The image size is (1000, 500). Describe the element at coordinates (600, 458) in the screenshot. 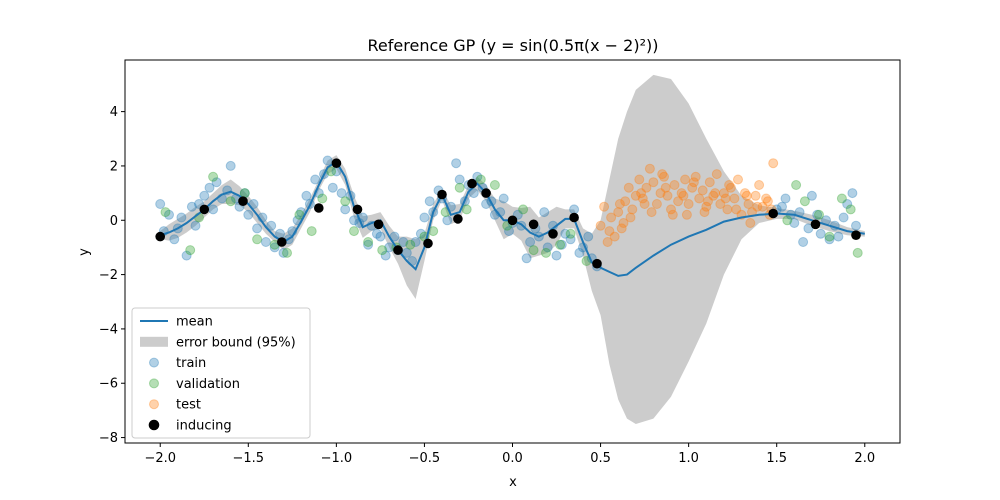

I see `x-tick-label: 0.5` at that location.